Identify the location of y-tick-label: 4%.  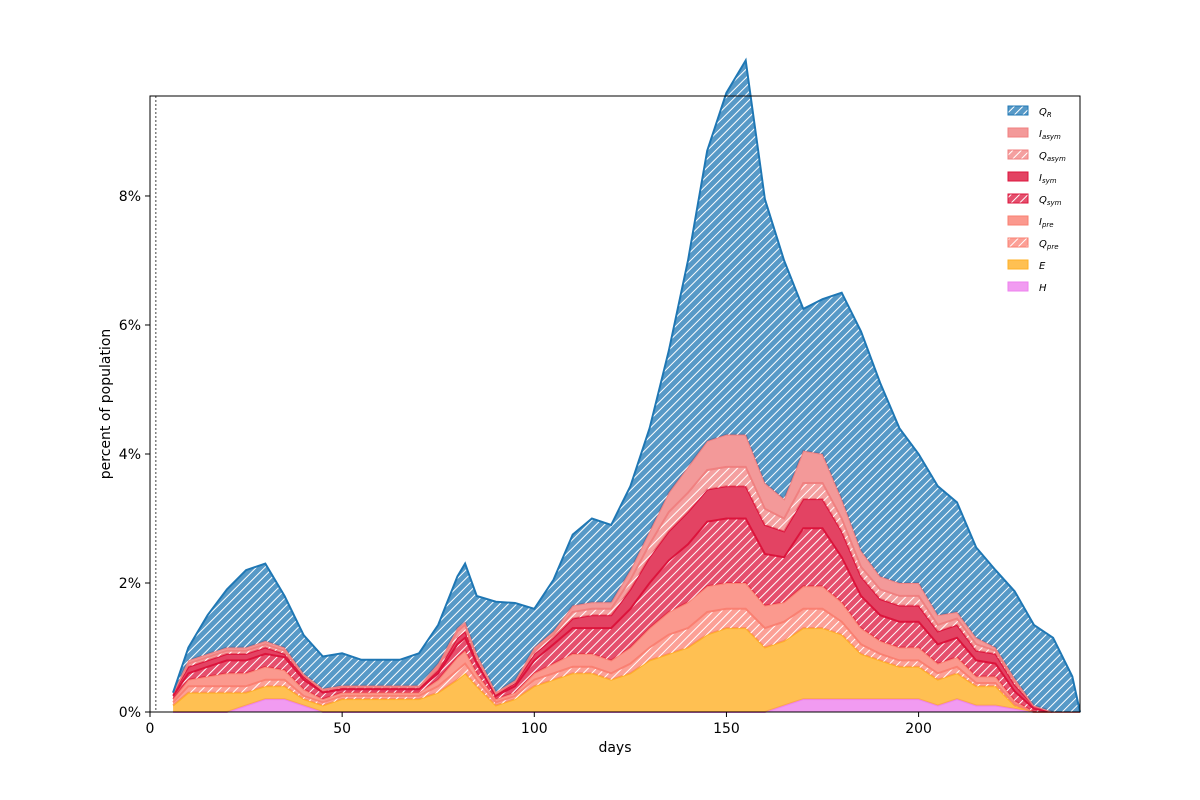
(130, 455).